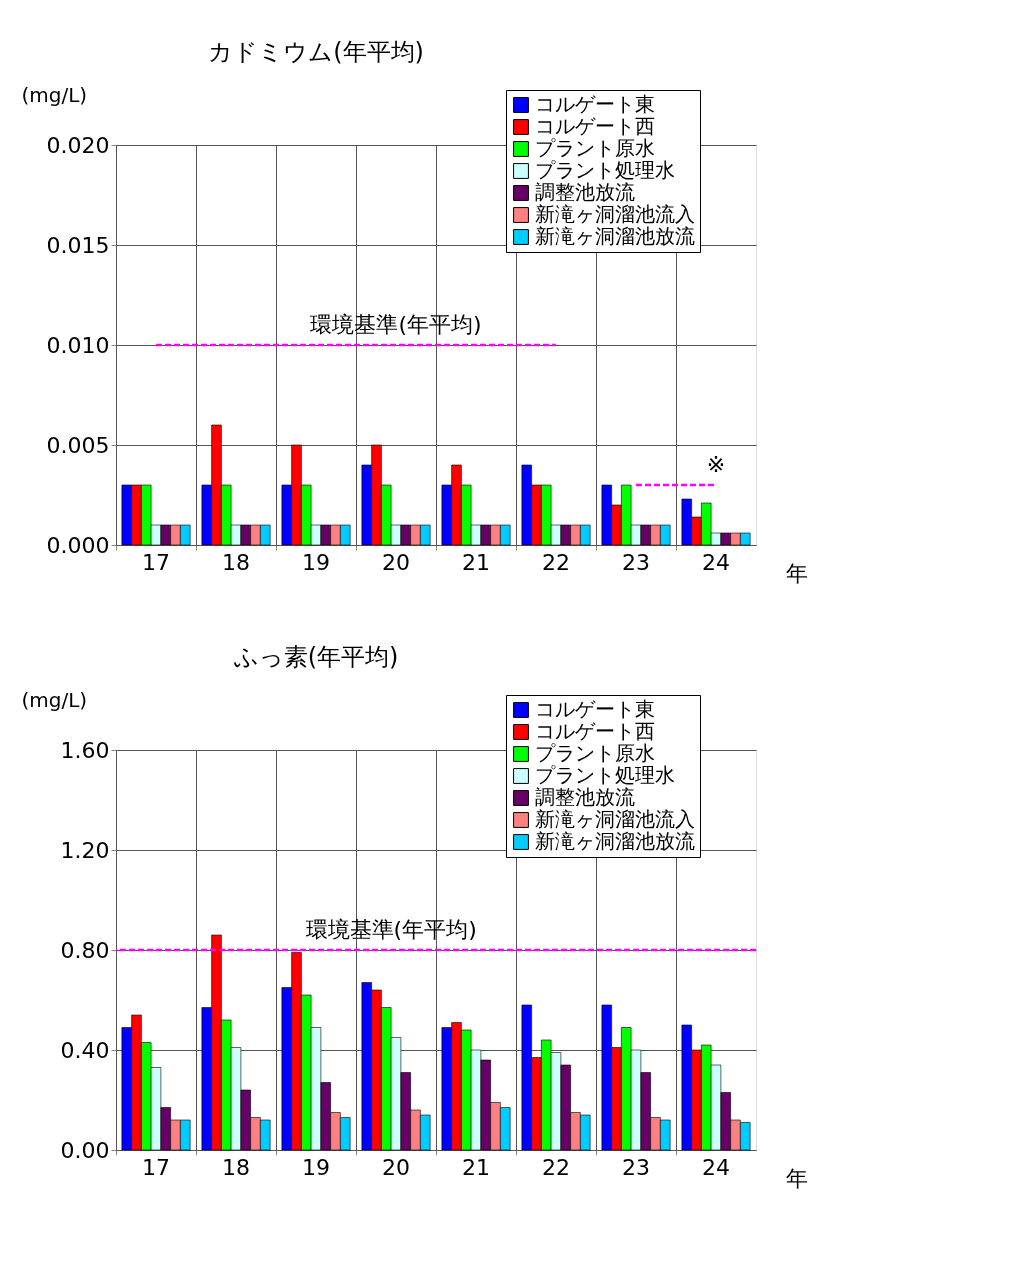 This screenshot has height=1286, width=1014. I want to click on chart-title: カドミウム(年平均), so click(316, 52).